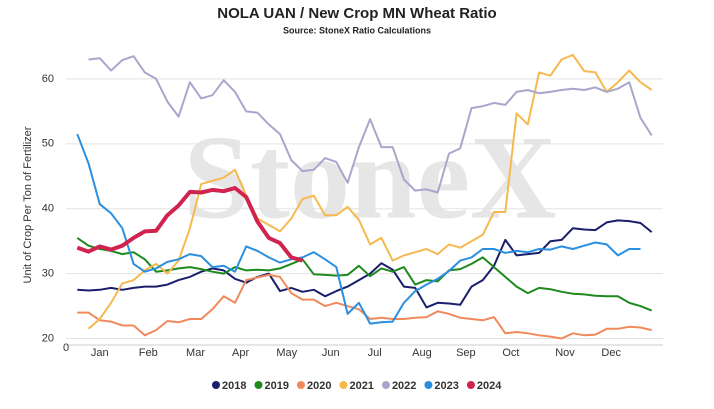 This screenshot has height=409, width=714. I want to click on x-tick-label: Jun, so click(331, 353).